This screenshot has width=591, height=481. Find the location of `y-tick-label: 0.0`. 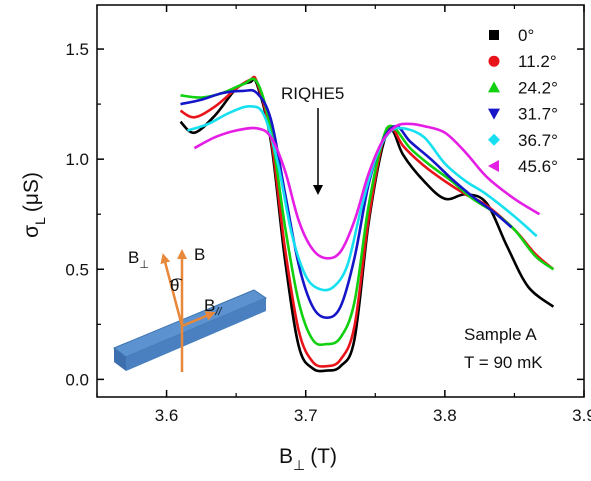

y-tick-label: 0.0 is located at coordinates (77, 379).